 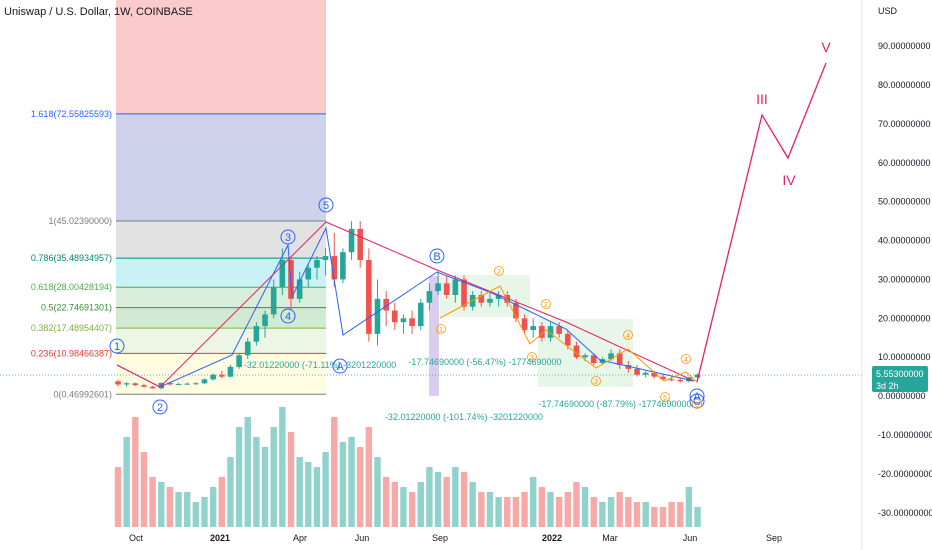 What do you see at coordinates (340, 367) in the screenshot?
I see `svg-text: A` at bounding box center [340, 367].